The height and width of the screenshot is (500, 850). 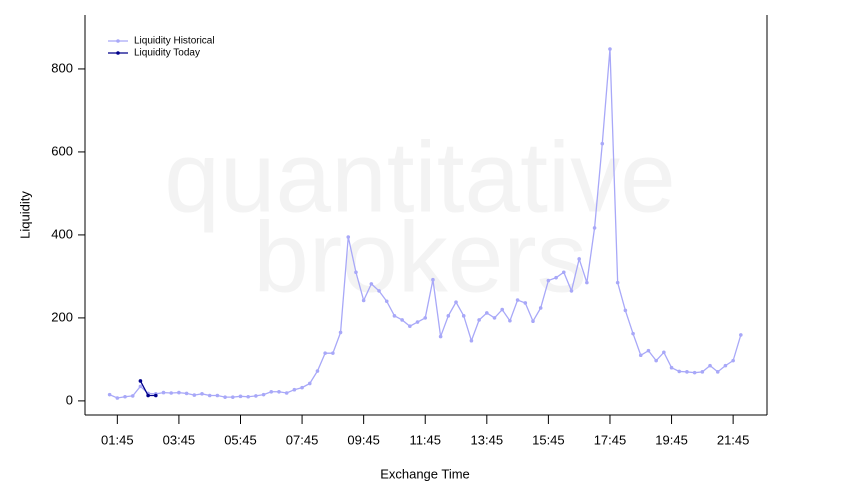 I want to click on x-tick-label: 19:45, so click(x=671, y=439).